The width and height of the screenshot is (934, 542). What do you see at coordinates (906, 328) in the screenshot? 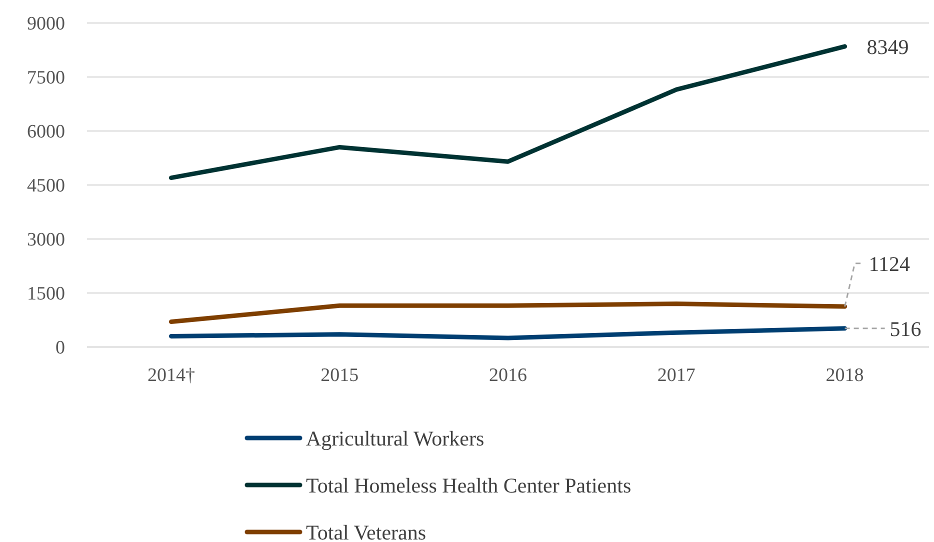
I see `data-label: 516` at bounding box center [906, 328].